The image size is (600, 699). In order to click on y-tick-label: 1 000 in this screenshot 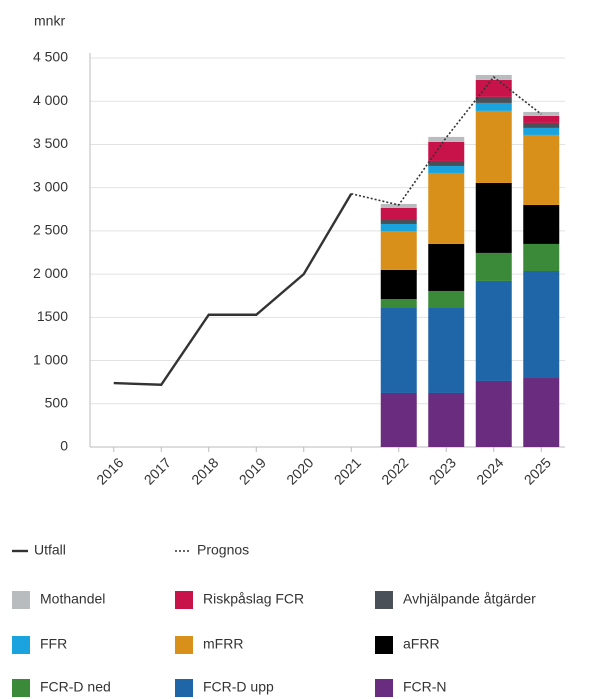, I will do `click(50, 359)`.